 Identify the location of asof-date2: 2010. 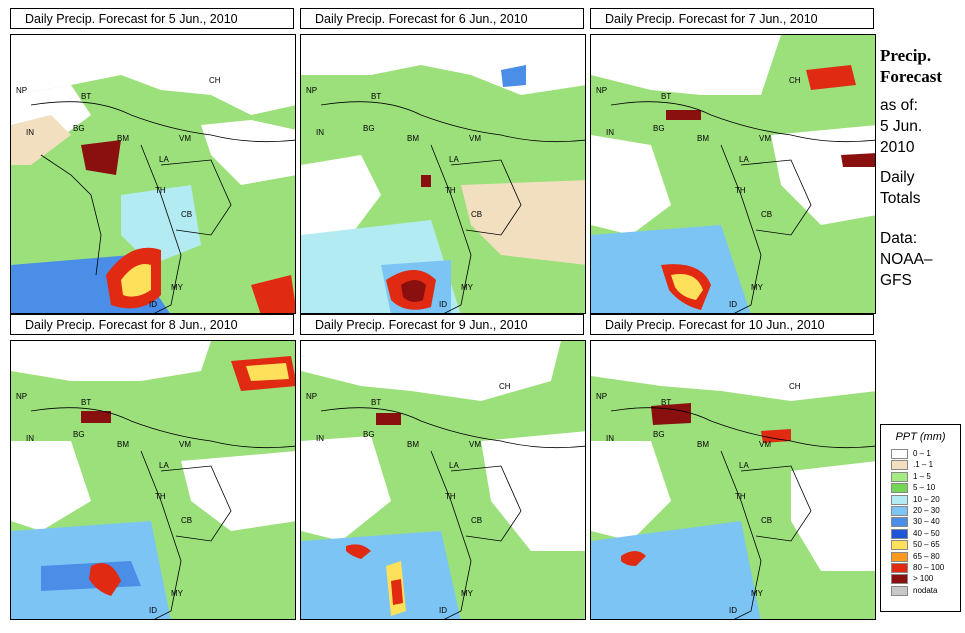
(897, 147).